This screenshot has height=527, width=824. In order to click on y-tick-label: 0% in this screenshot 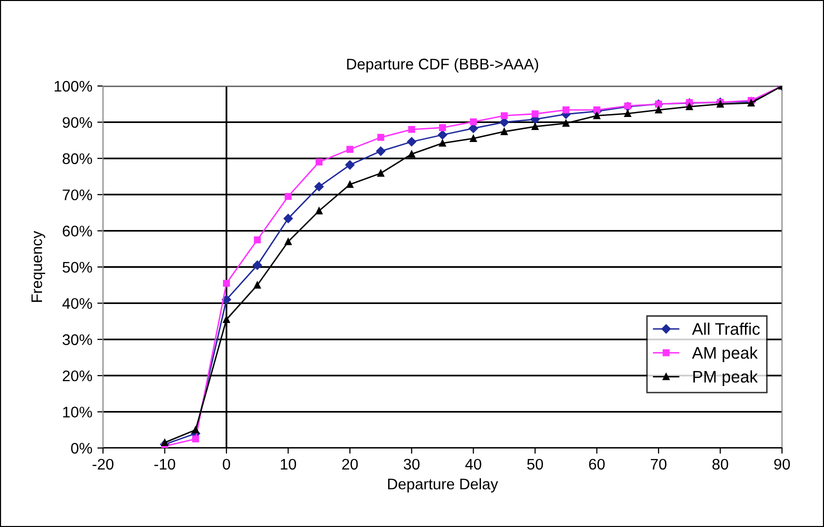, I will do `click(81, 448)`.